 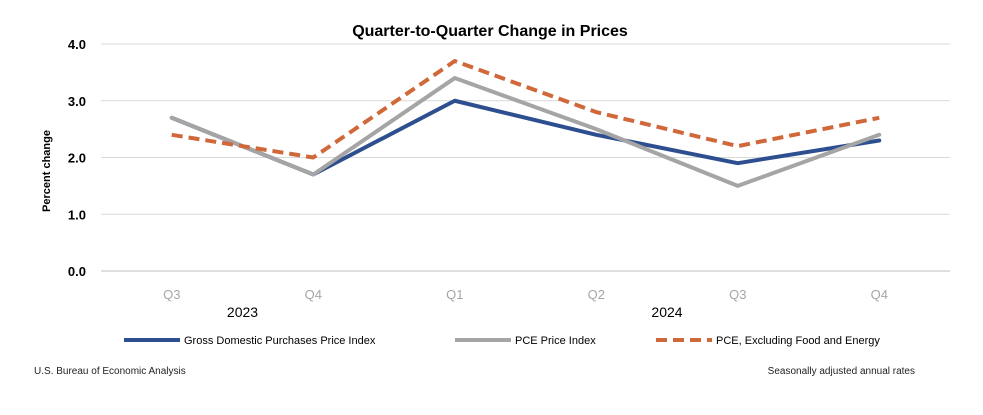 I want to click on legend-label: Gross Domestic Purchases Price Index, so click(x=280, y=341).